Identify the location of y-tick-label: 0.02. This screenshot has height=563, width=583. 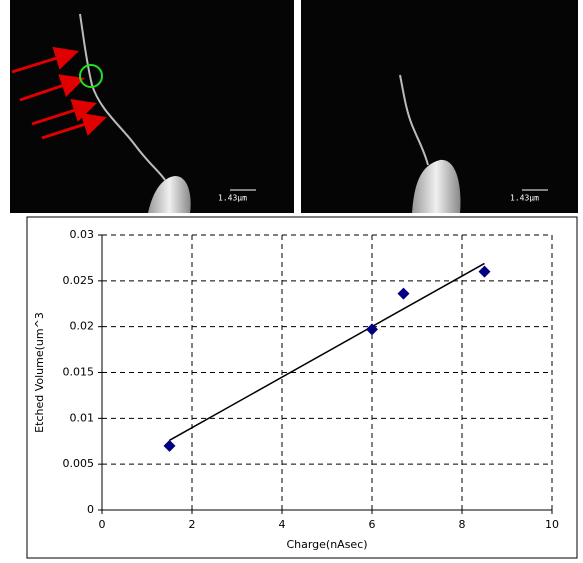
(82, 326).